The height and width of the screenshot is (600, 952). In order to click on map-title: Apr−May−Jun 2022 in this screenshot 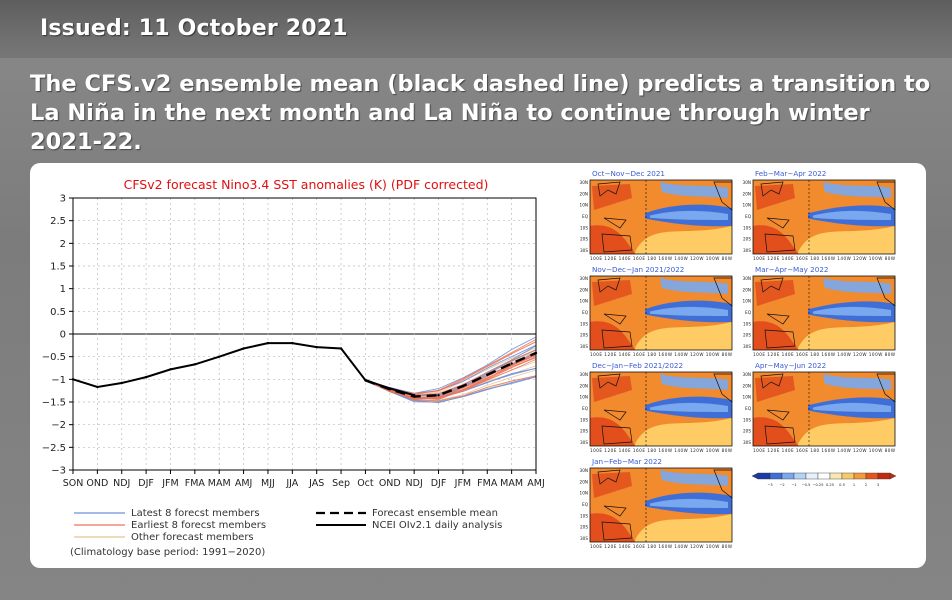, I will do `click(790, 365)`.